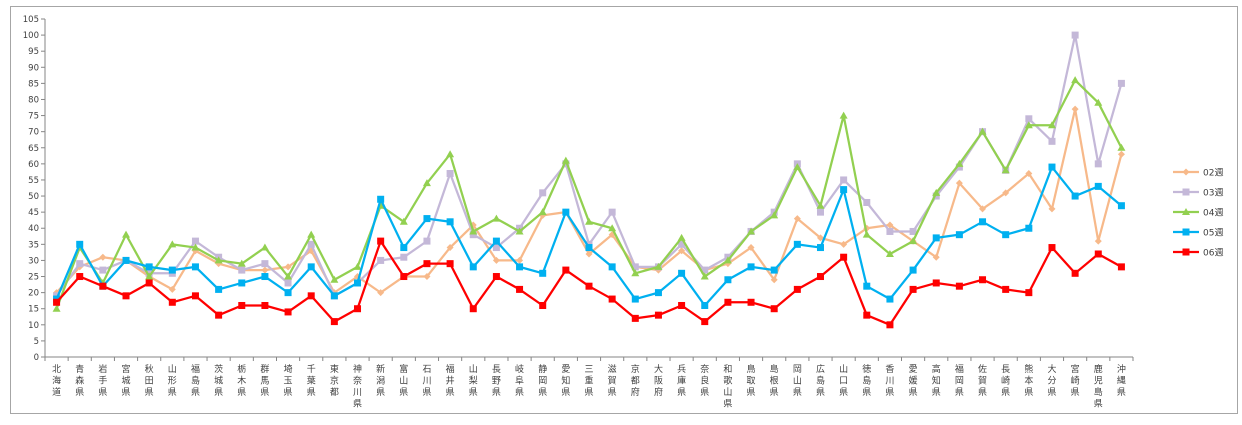 This screenshot has height=425, width=1242. Describe the element at coordinates (33, 181) in the screenshot. I see `y-tick-label: 55` at that location.